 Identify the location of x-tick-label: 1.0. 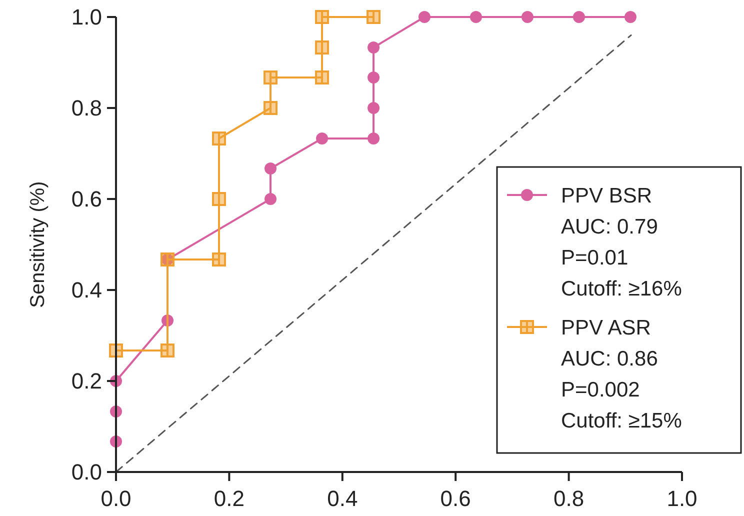
(682, 498).